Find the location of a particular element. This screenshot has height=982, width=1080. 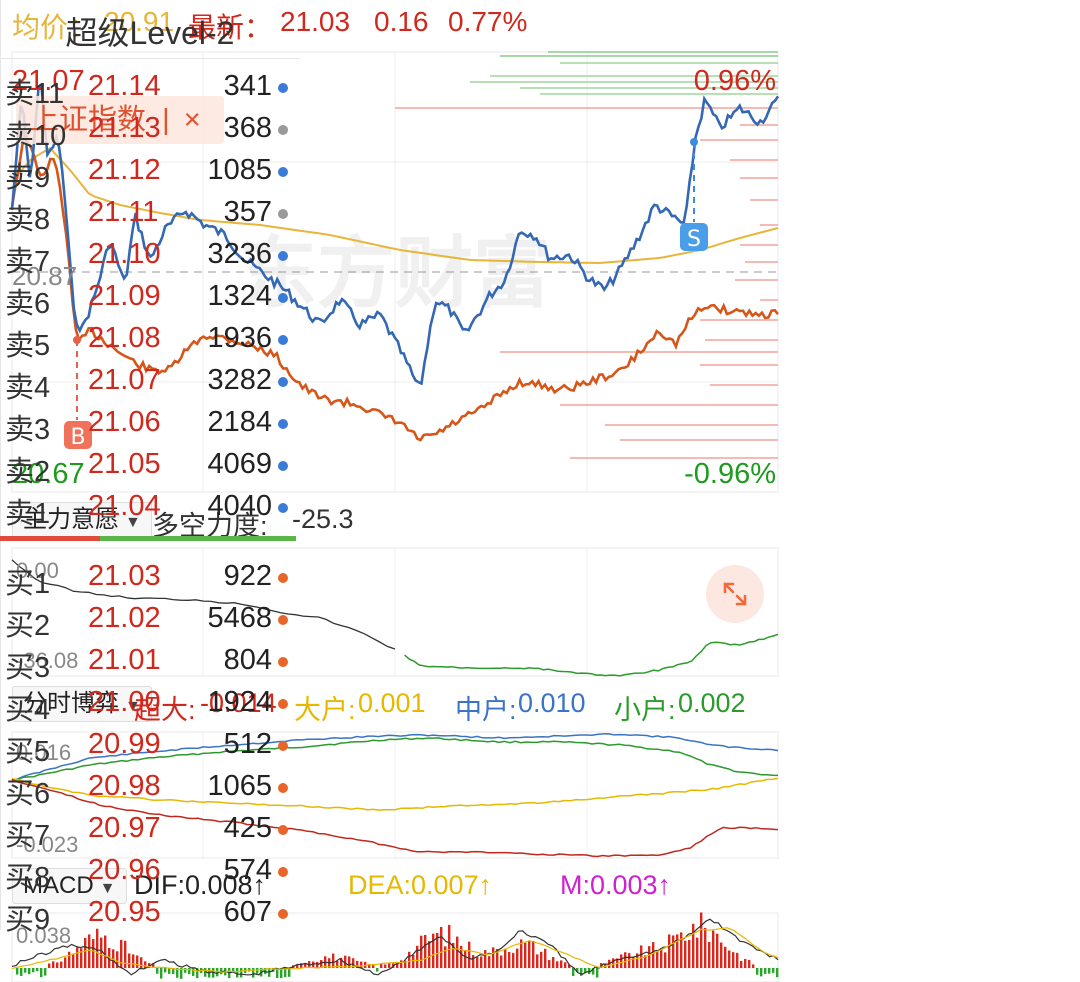

macd-max-label: 0.038 is located at coordinates (43, 935).